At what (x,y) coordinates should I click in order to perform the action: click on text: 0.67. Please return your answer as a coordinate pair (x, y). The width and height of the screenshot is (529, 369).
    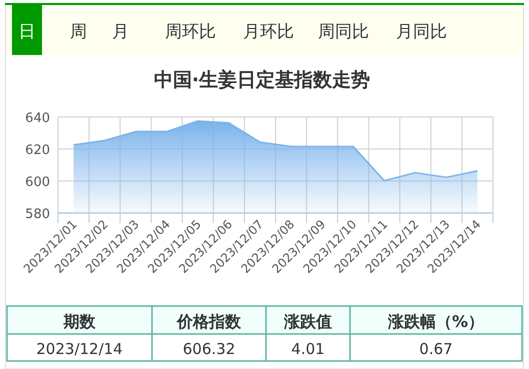
    Looking at the image, I should click on (436, 349).